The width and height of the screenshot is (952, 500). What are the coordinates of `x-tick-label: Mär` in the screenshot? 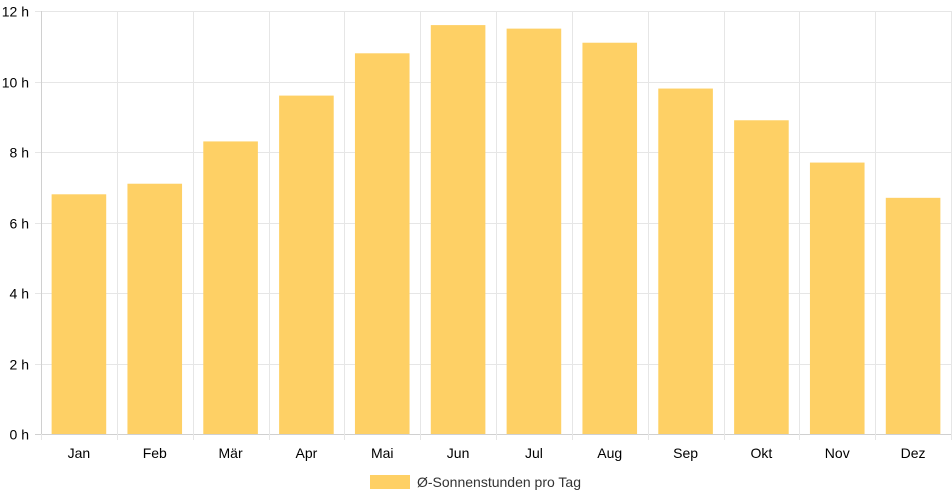 It's located at (231, 453).